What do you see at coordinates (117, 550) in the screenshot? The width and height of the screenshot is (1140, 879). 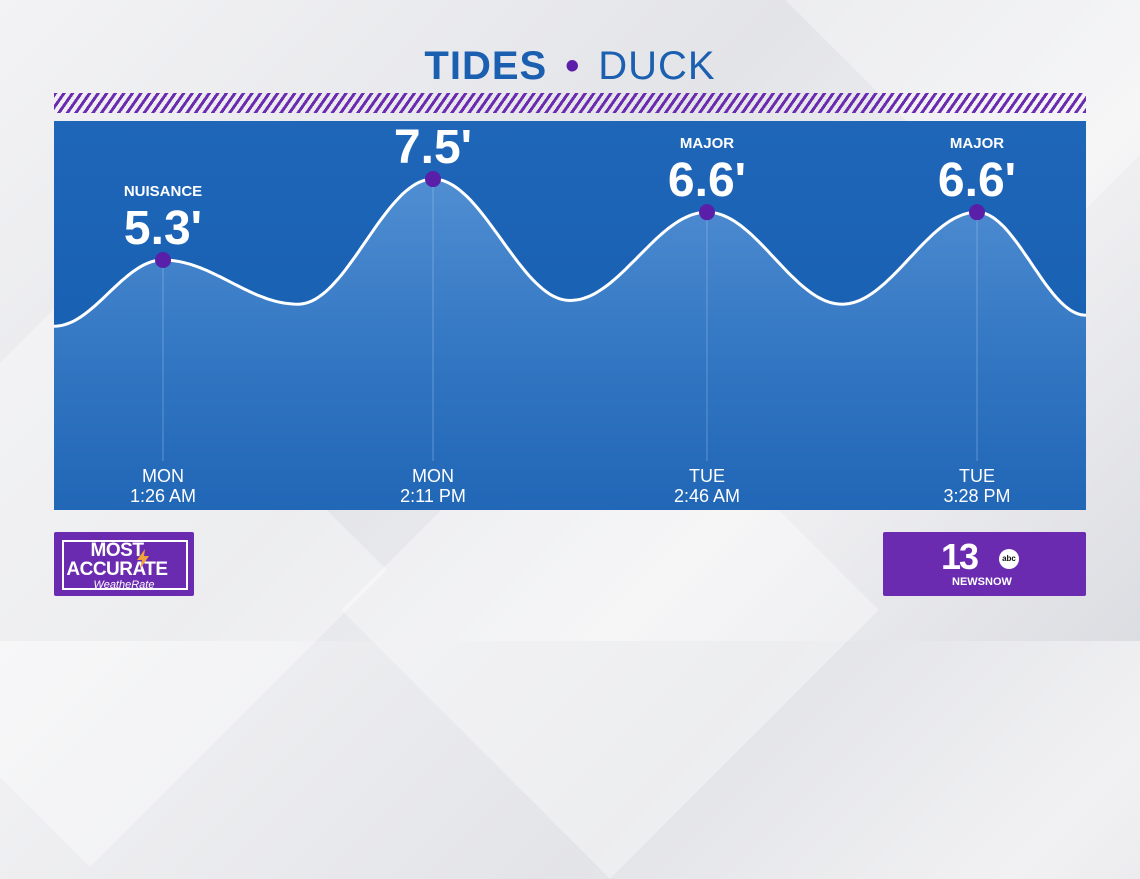 I see `logo-line1: MOST` at bounding box center [117, 550].